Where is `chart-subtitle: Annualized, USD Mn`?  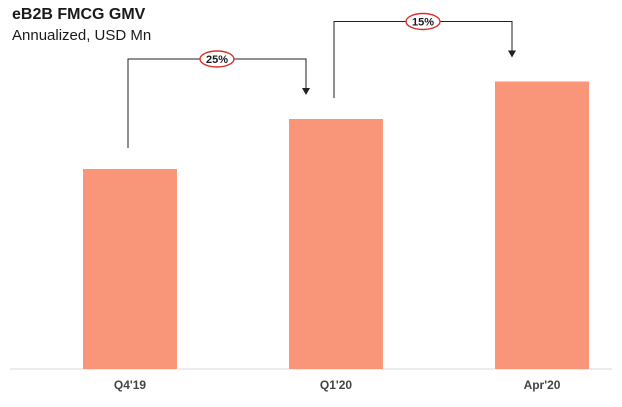
chart-subtitle: Annualized, USD Mn is located at coordinates (82, 35).